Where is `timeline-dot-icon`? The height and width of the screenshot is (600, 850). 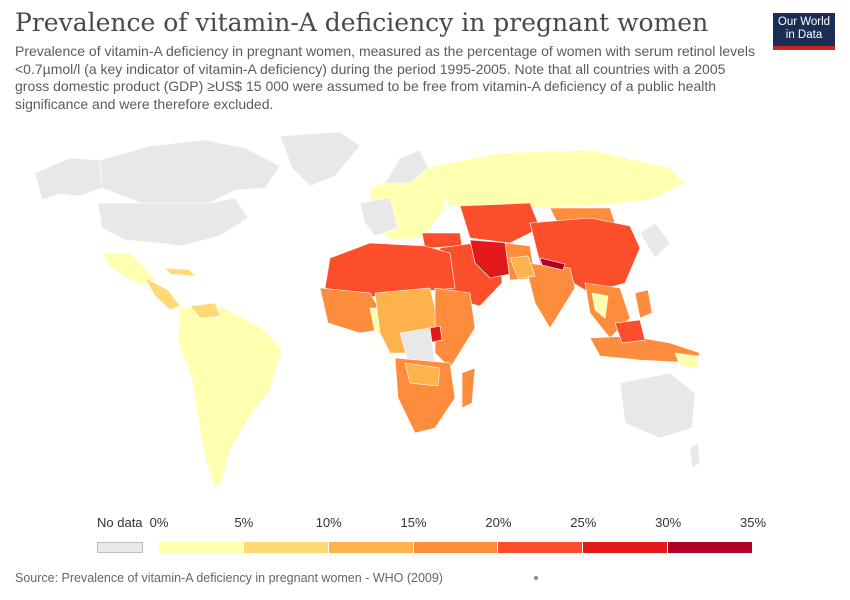
timeline-dot-icon is located at coordinates (536, 578).